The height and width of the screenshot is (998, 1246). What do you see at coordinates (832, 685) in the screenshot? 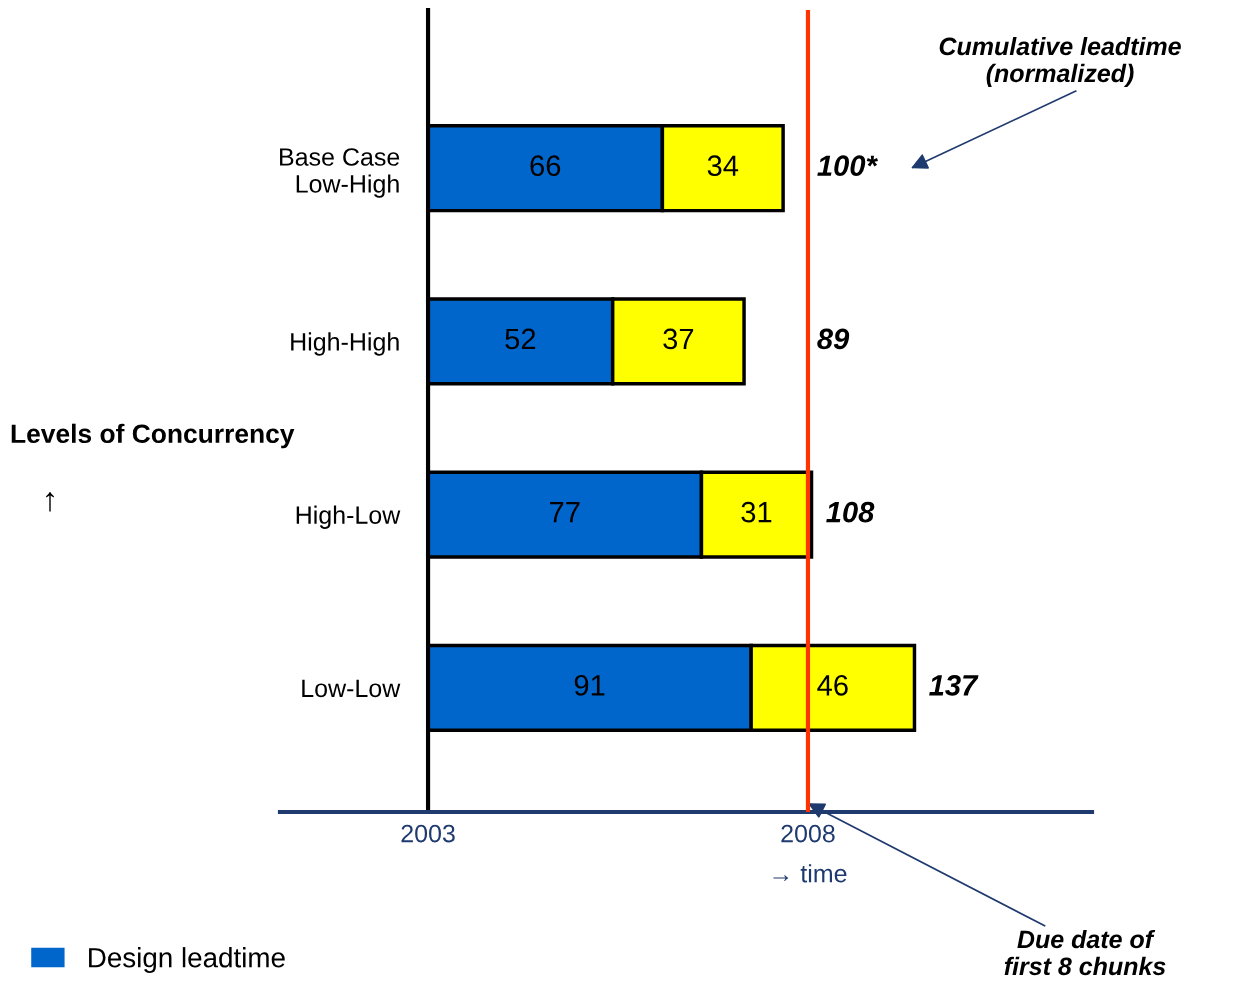
I see `data-label: 46` at bounding box center [832, 685].